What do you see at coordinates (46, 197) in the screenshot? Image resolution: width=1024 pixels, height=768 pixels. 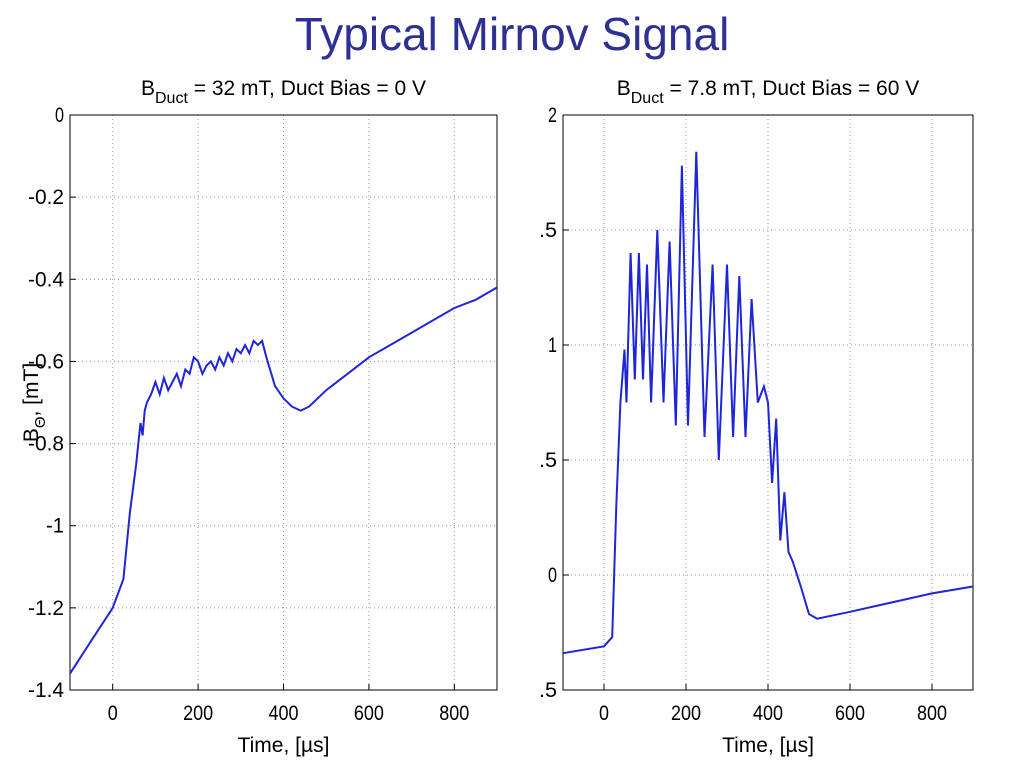 I see `y-tick-label: -0.2` at bounding box center [46, 197].